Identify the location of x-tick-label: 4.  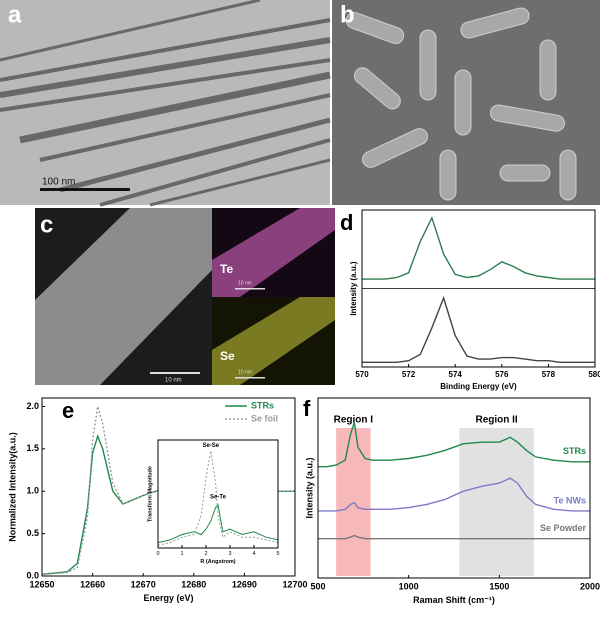
(253, 554).